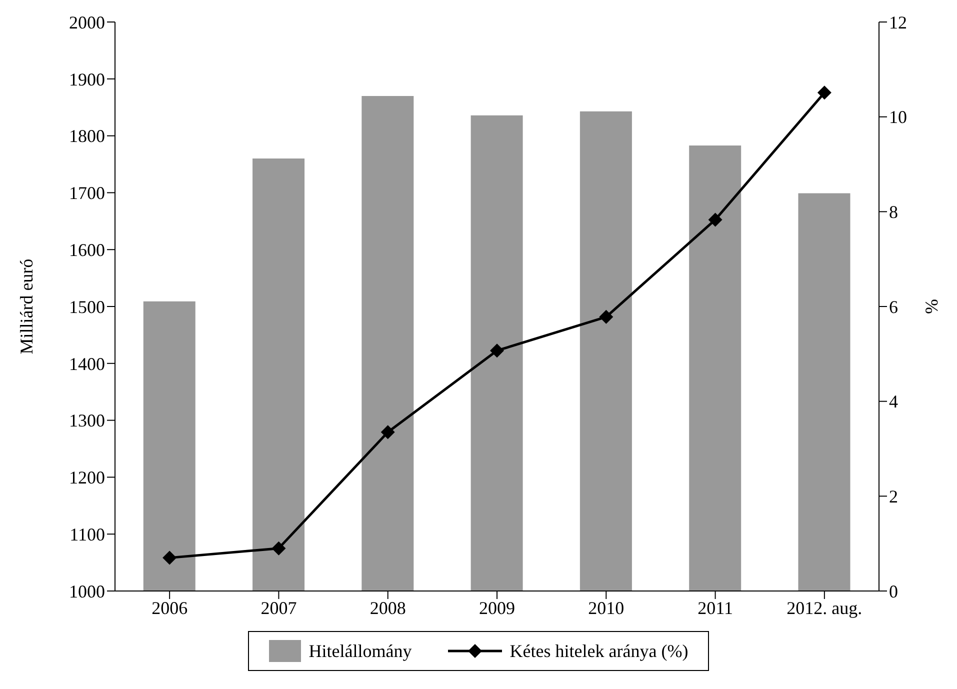 This screenshot has width=957, height=689. Describe the element at coordinates (87, 79) in the screenshot. I see `y-tick-label: 1900` at that location.